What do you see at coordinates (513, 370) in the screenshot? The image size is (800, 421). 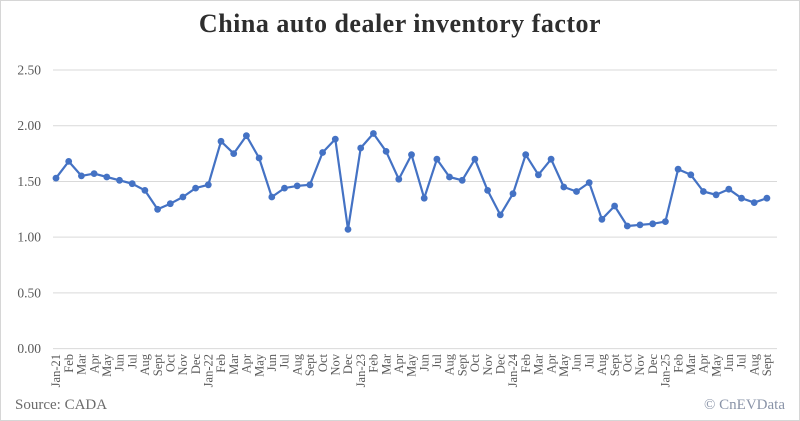 I see `x-tick-label: Jan-24` at bounding box center [513, 370].